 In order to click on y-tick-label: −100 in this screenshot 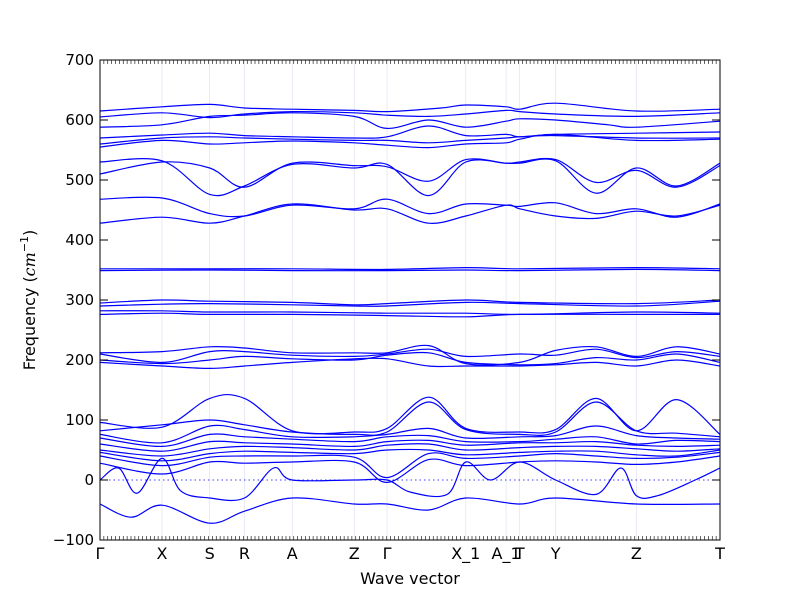, I will do `click(73, 540)`.